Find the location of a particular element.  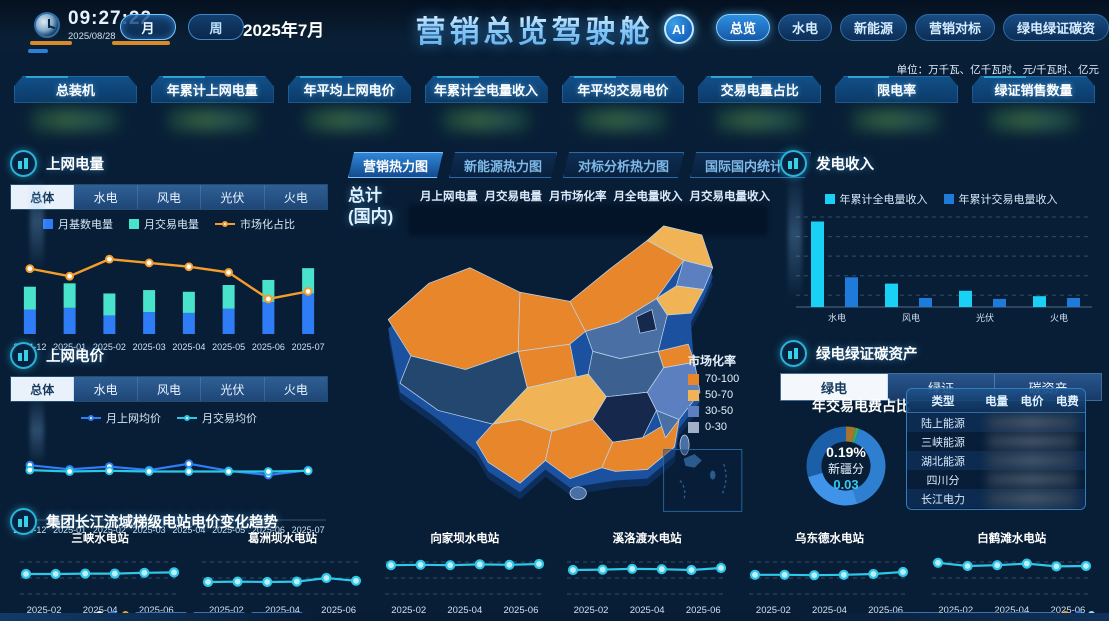

grid-energy-legend: 月基数电量 月交易电量 市场化占比 is located at coordinates (169, 224).